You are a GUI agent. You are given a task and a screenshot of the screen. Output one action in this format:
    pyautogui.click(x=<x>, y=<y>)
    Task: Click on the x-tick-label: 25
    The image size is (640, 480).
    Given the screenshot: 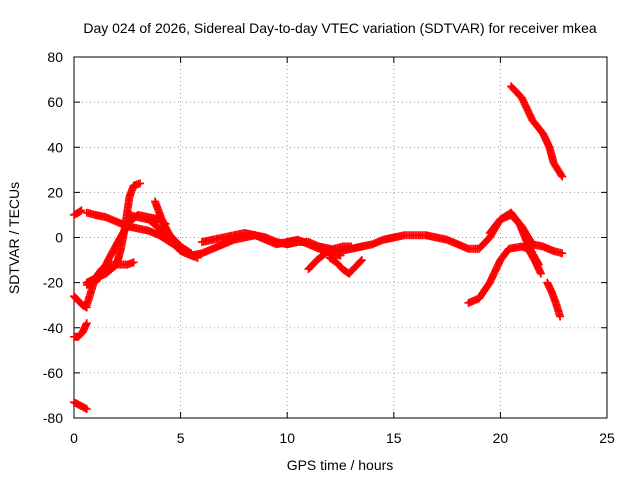 What is the action you would take?
    pyautogui.click(x=607, y=438)
    